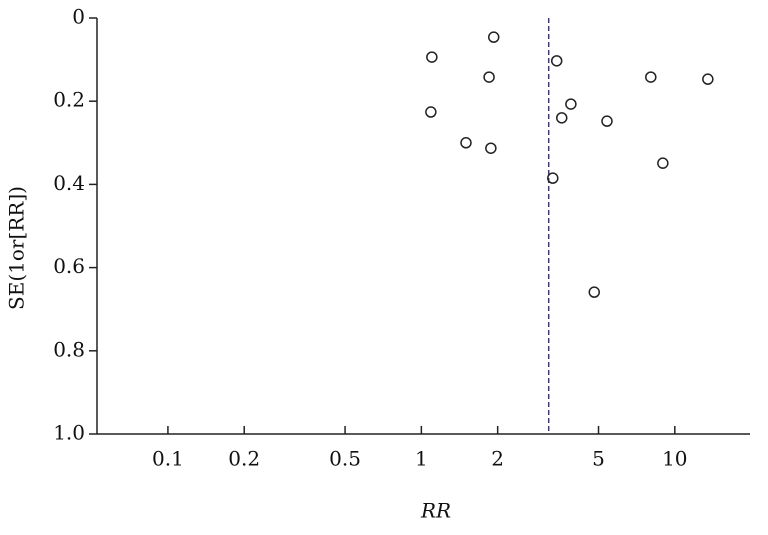 The width and height of the screenshot is (768, 535). Describe the element at coordinates (497, 459) in the screenshot. I see `x-tick-label: 2` at that location.